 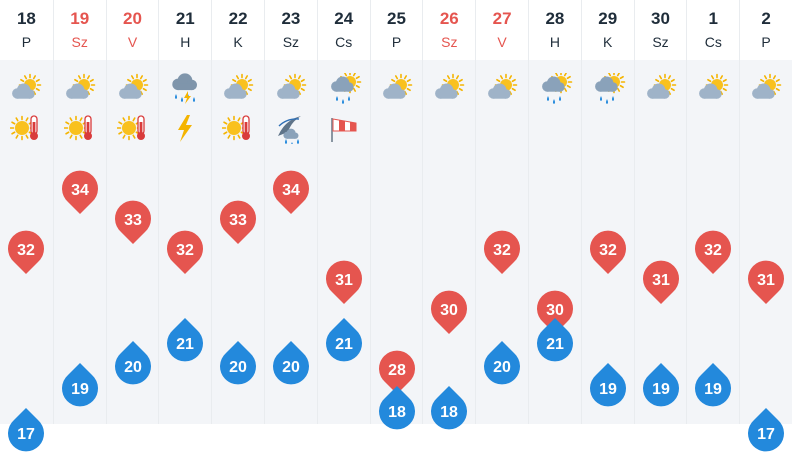 I want to click on day-date: 21, so click(x=185, y=18).